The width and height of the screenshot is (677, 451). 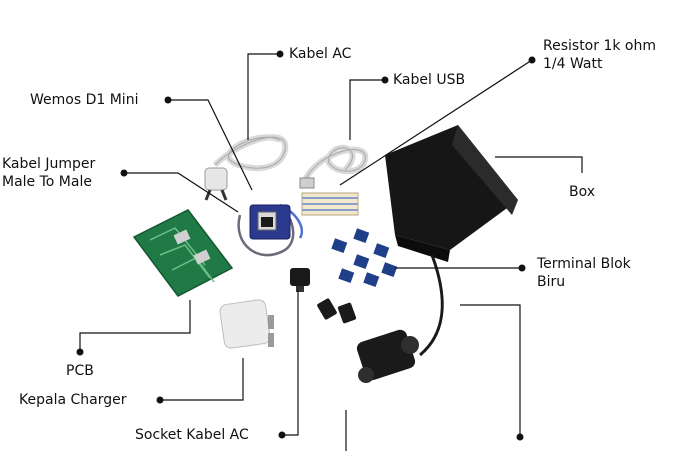 I want to click on dot-terminal, so click(x=522, y=268).